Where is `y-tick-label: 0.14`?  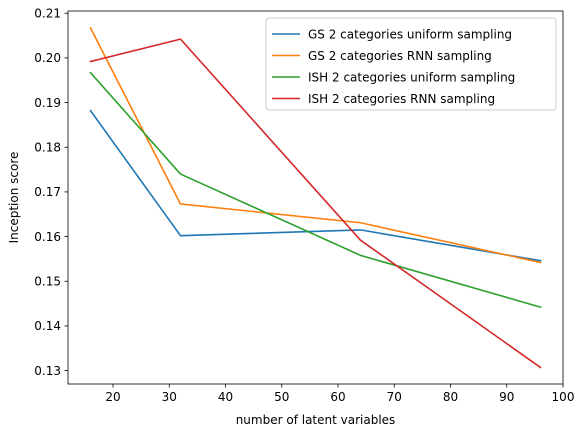
y-tick-label: 0.14 is located at coordinates (47, 326).